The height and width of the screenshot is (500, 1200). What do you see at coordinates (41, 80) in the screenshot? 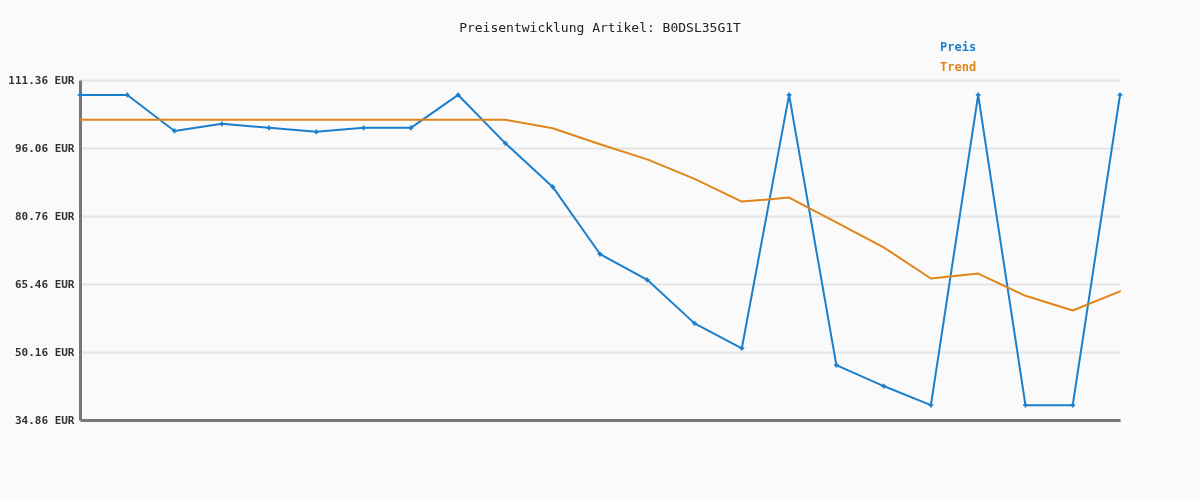
I see `y-tick-label: 111.36 EUR` at bounding box center [41, 80].